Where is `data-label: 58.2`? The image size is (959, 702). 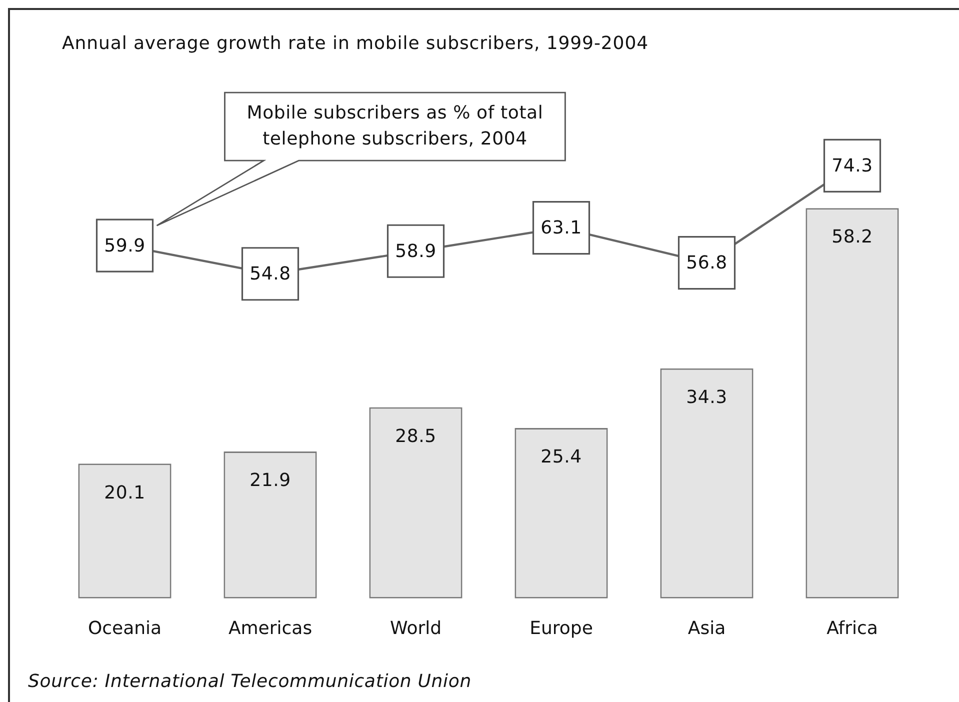 data-label: 58.2 is located at coordinates (852, 237).